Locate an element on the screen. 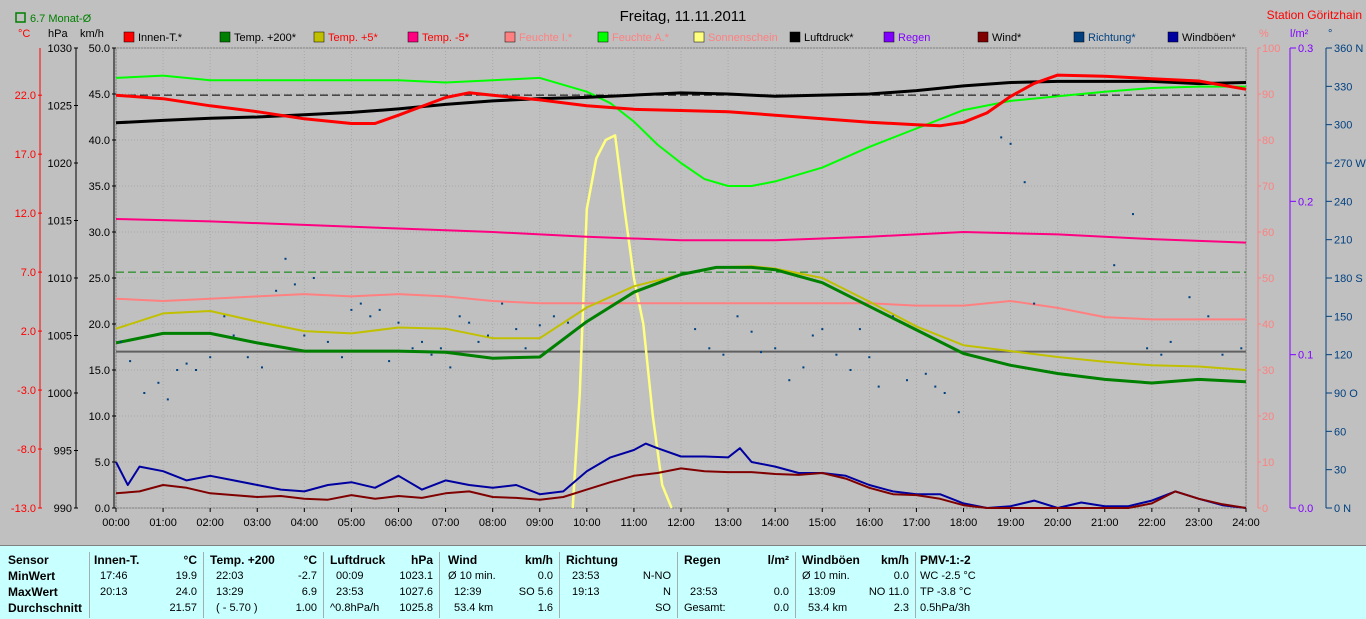 The image size is (1366, 619). percent-tick-label: 80 is located at coordinates (1268, 141).